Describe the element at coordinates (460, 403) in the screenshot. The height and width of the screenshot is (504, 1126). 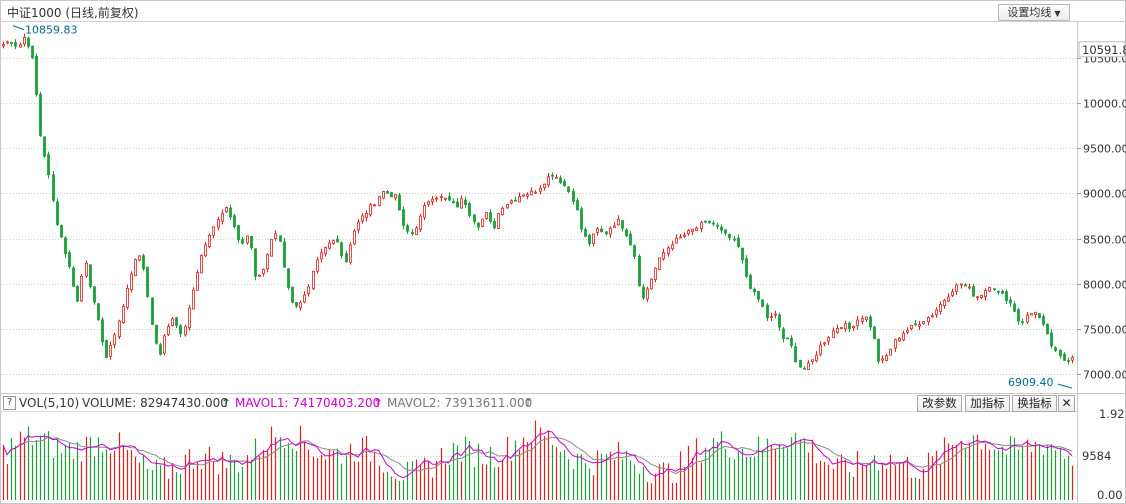
I see `mavol2-value: MAVOL2: 73913611.000` at that location.